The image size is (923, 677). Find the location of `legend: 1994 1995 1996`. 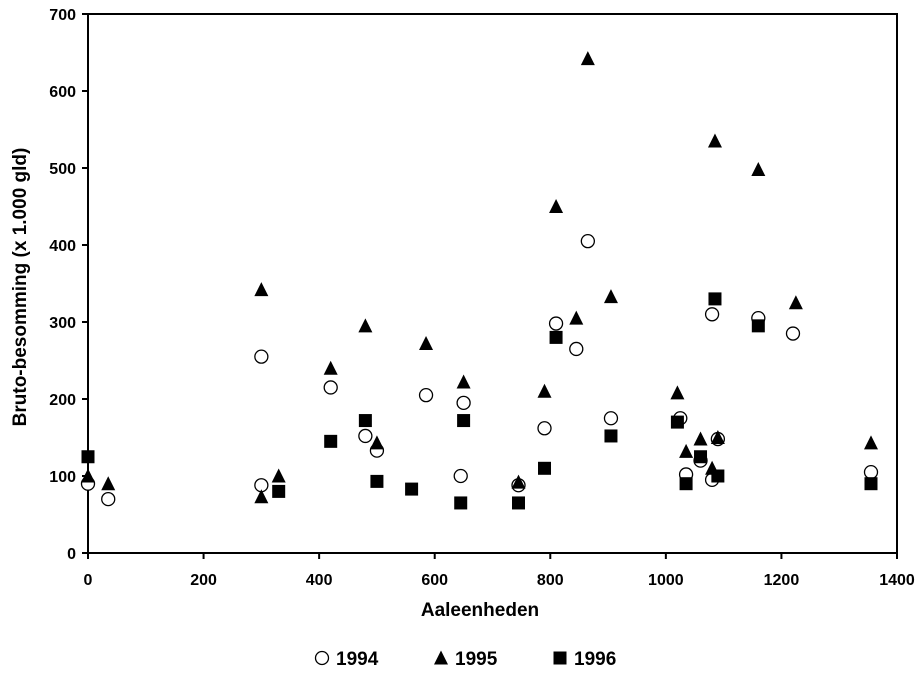

legend: 1994 1995 1996 is located at coordinates (465, 659).